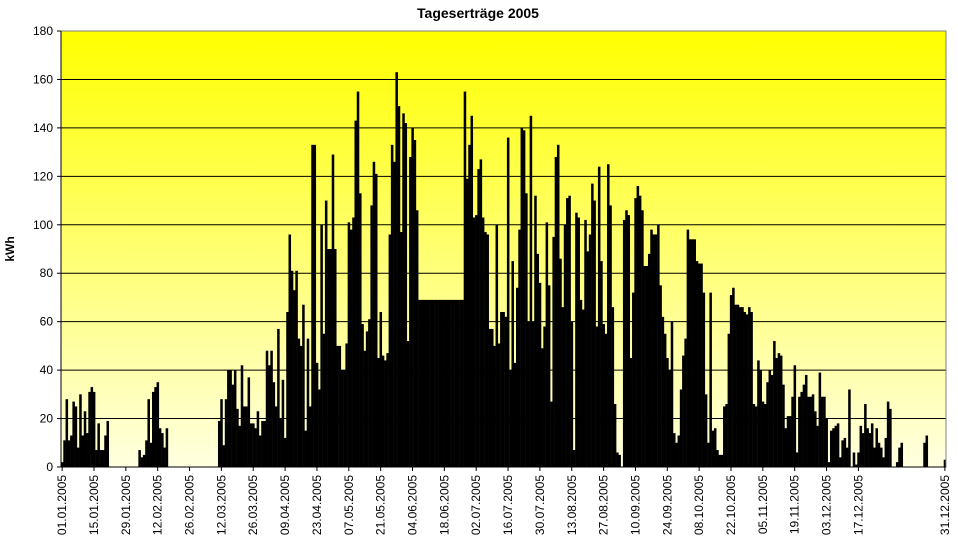 The width and height of the screenshot is (958, 557). Describe the element at coordinates (43, 79) in the screenshot. I see `y-tick-label: 160` at that location.